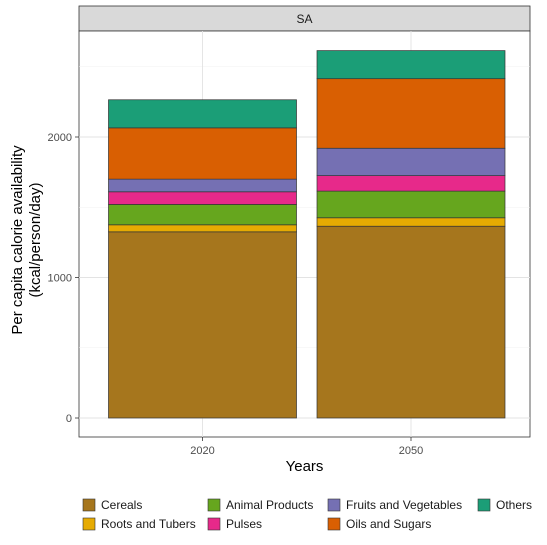 This screenshot has width=547, height=545. I want to click on x-tick-label: 2050, so click(411, 451).